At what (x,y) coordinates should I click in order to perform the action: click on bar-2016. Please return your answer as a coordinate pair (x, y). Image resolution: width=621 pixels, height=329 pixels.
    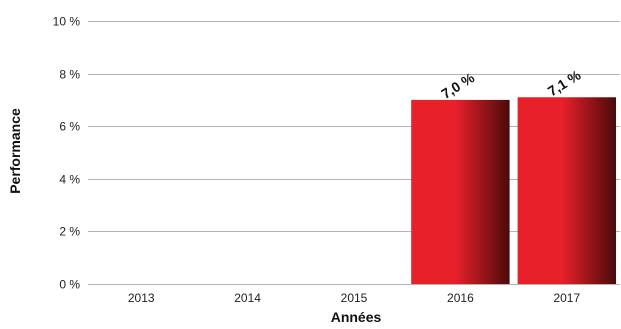
    Looking at the image, I should click on (460, 192).